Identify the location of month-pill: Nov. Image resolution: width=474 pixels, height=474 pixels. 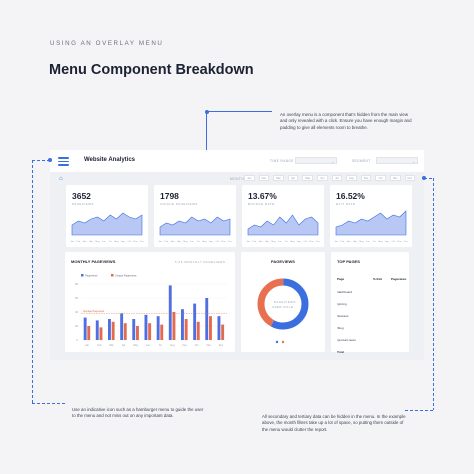
(395, 178).